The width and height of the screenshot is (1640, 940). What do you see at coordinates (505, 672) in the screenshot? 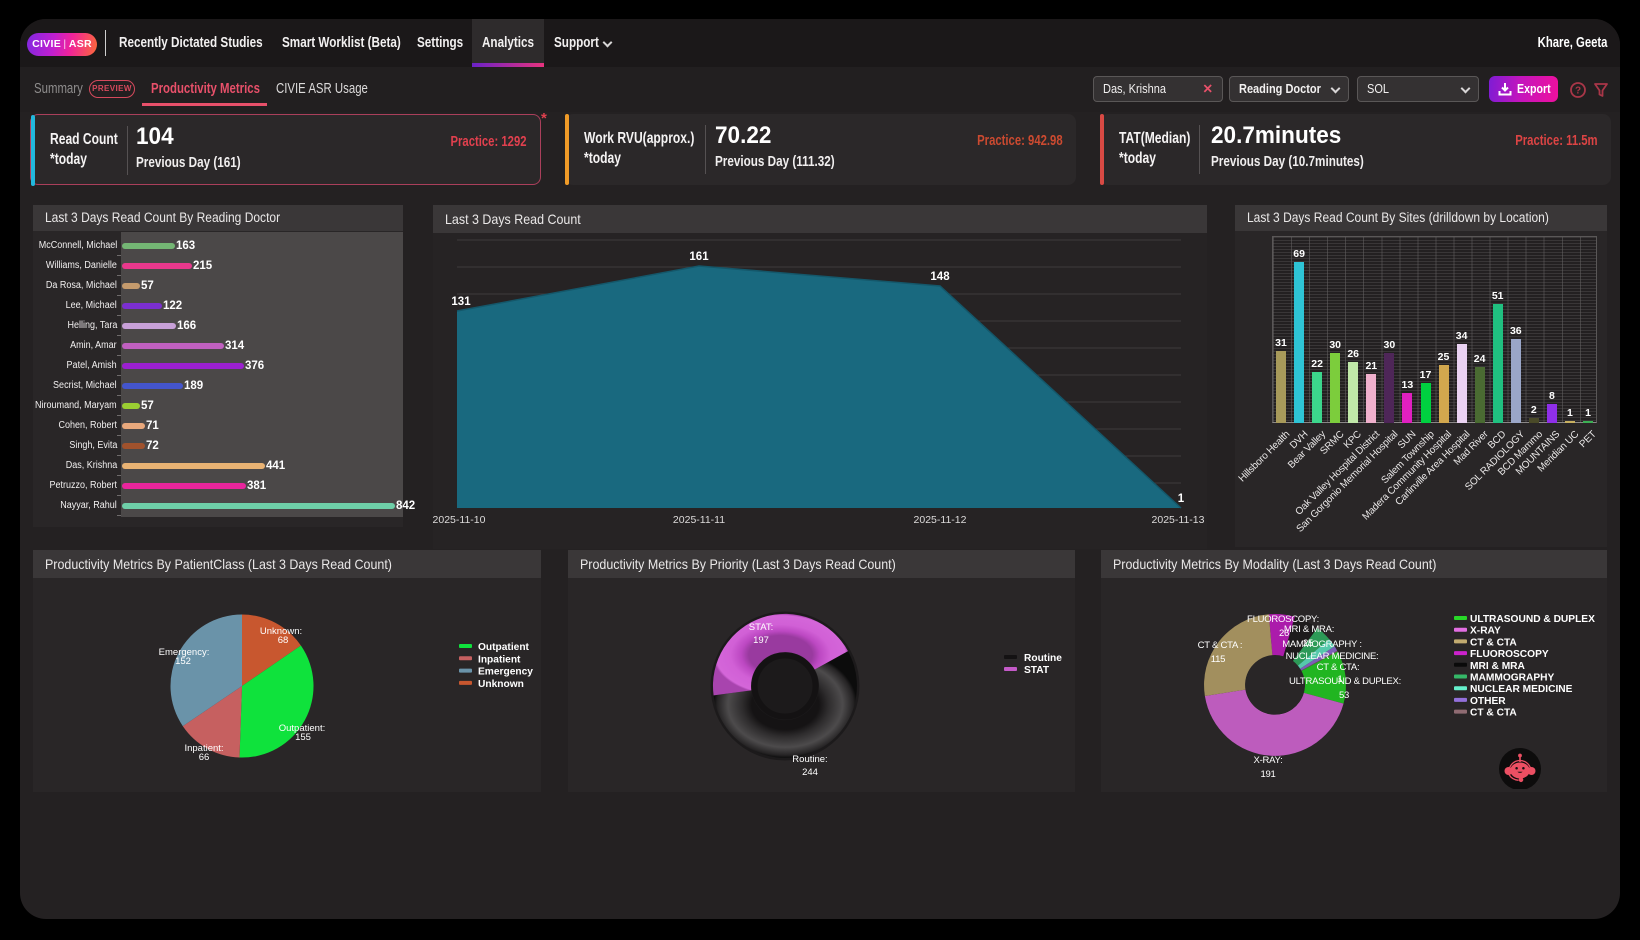
I see `svg-text: Emergency` at bounding box center [505, 672].